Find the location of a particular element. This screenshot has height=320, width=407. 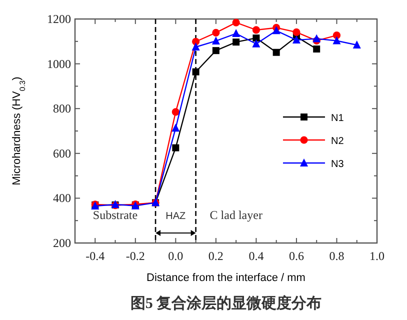

annotation: C lad layer is located at coordinates (236, 215).